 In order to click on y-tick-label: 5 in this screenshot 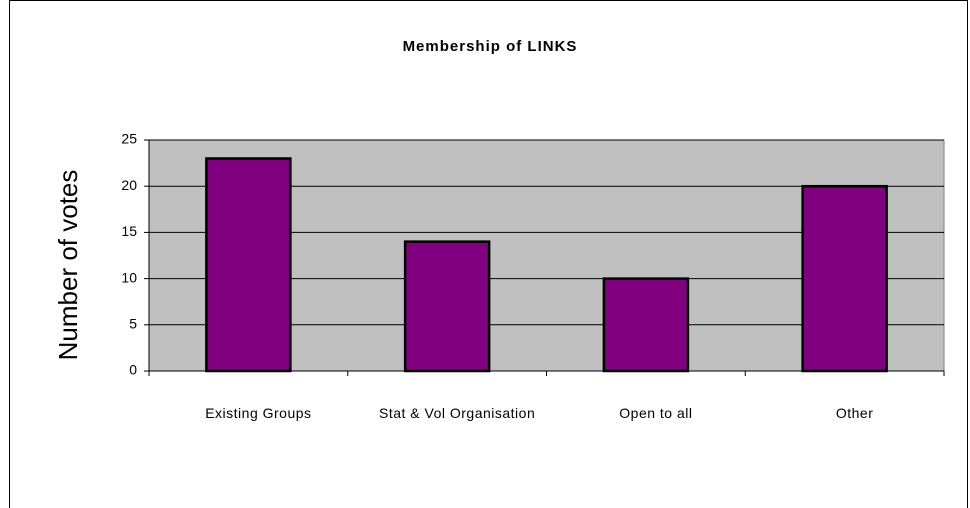, I will do `click(133, 324)`.